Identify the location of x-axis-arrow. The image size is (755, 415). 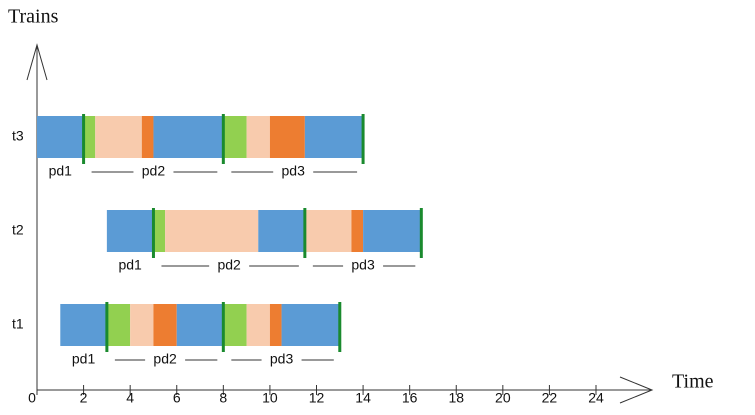
(636, 390).